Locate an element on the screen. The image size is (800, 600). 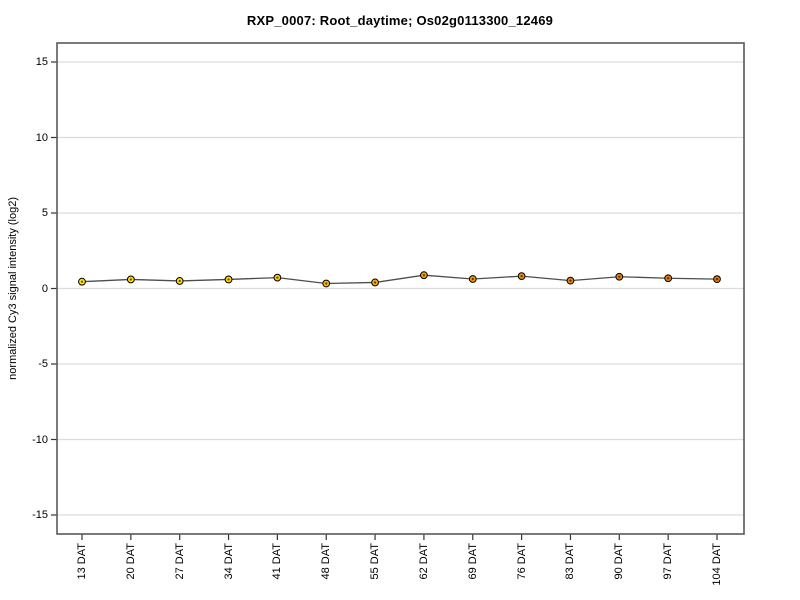
y-tick-label: -10 is located at coordinates (40, 439).